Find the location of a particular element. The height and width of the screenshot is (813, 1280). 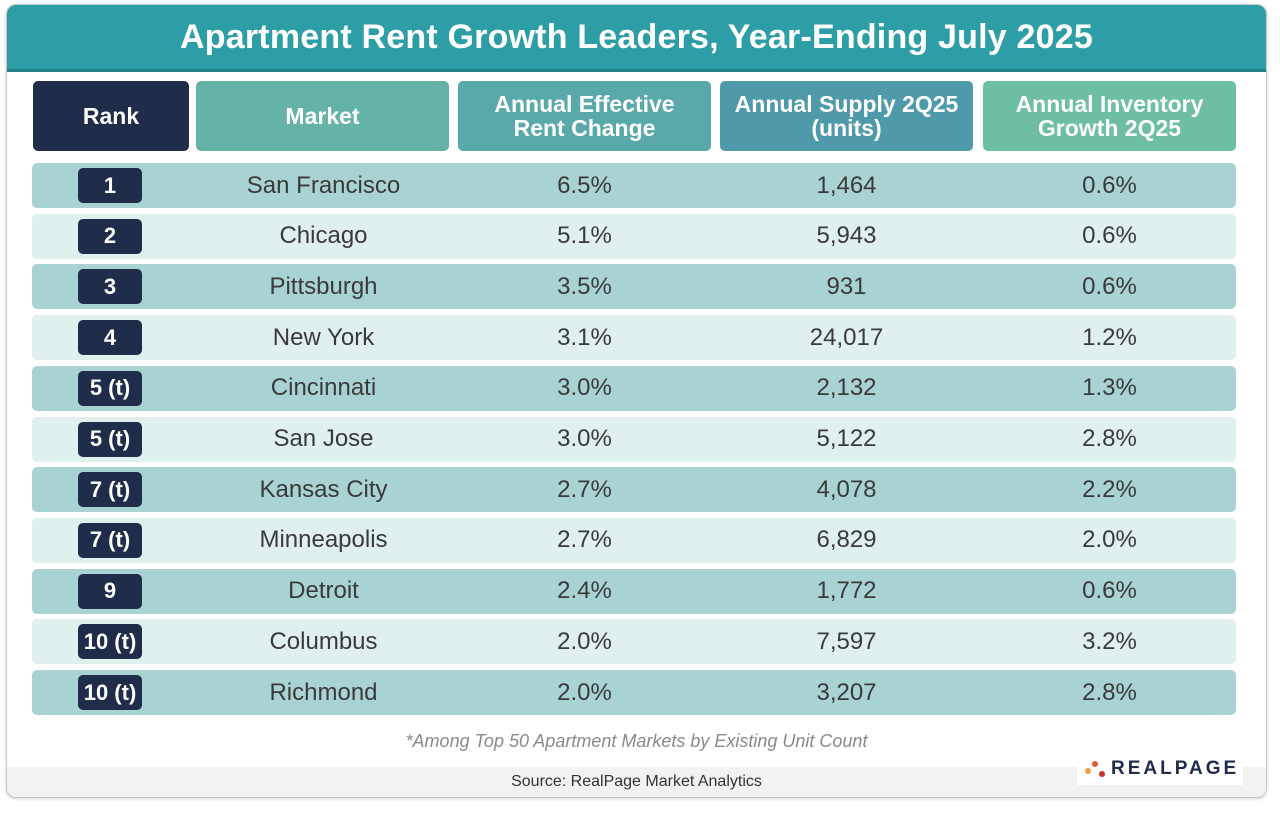

table-row: 5 (t) Cincinnati 3.0% 2,132 1.3% is located at coordinates (634, 388).